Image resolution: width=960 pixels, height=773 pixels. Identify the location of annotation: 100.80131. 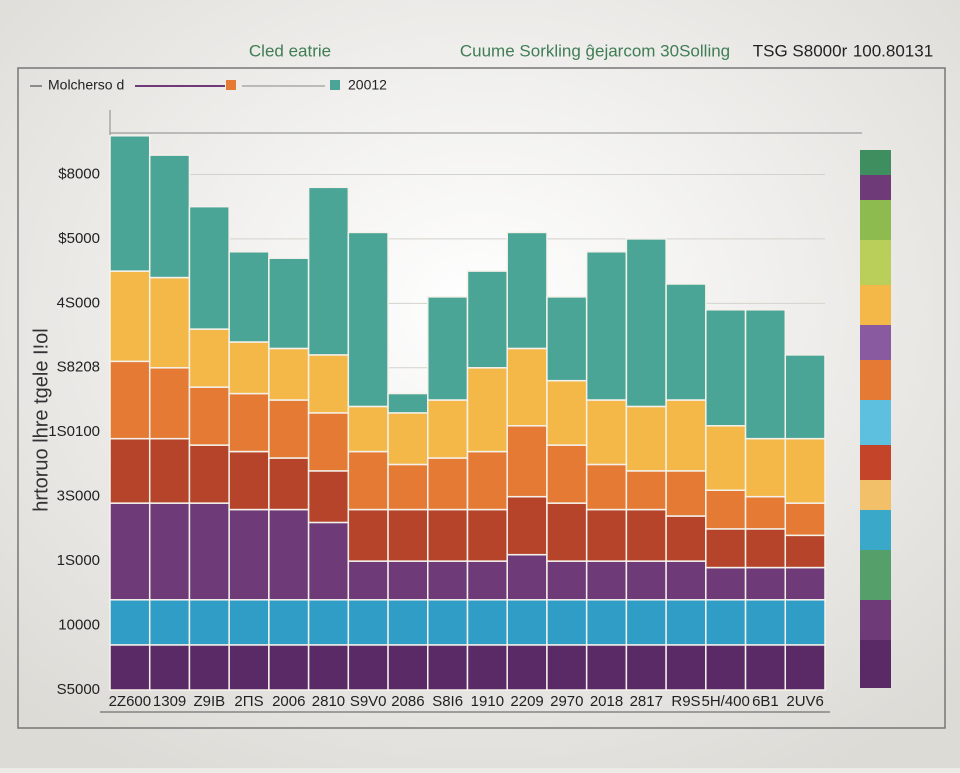
(893, 50).